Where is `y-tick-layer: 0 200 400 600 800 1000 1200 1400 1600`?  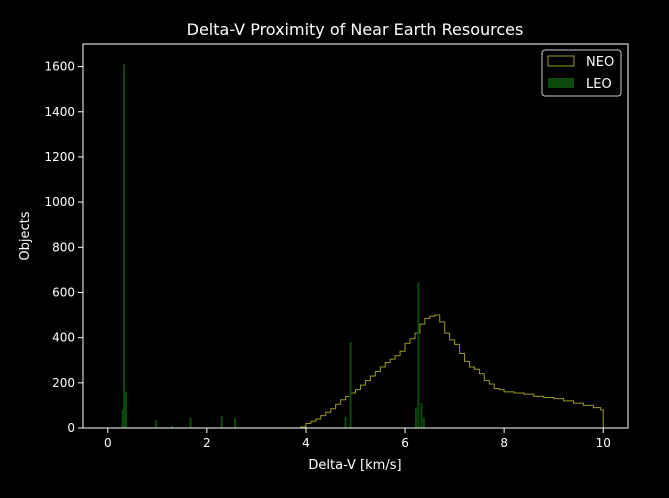 y-tick-layer: 0 200 400 600 800 1000 1200 1400 1600 is located at coordinates (63, 247).